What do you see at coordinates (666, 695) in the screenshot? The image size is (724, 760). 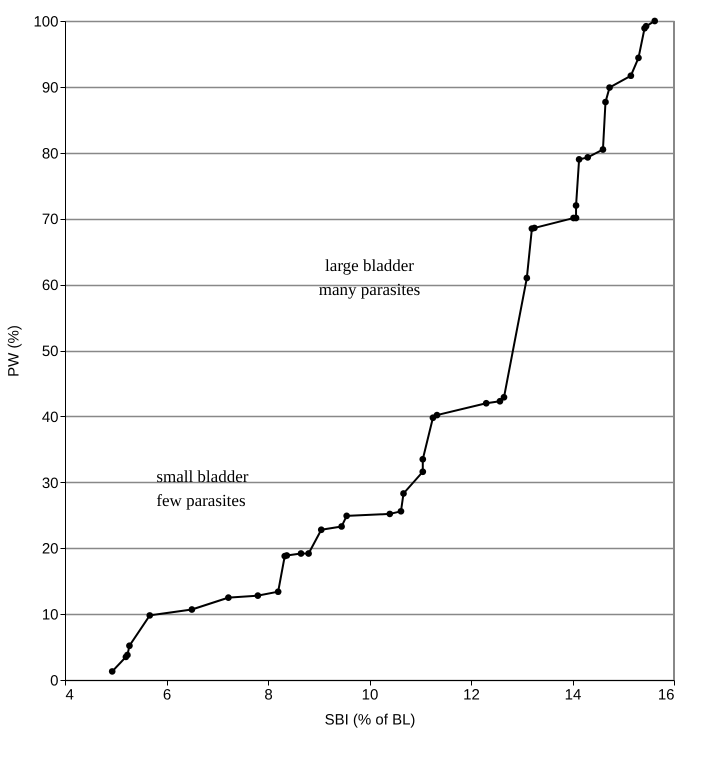 I see `x-tick-label: 16` at bounding box center [666, 695].